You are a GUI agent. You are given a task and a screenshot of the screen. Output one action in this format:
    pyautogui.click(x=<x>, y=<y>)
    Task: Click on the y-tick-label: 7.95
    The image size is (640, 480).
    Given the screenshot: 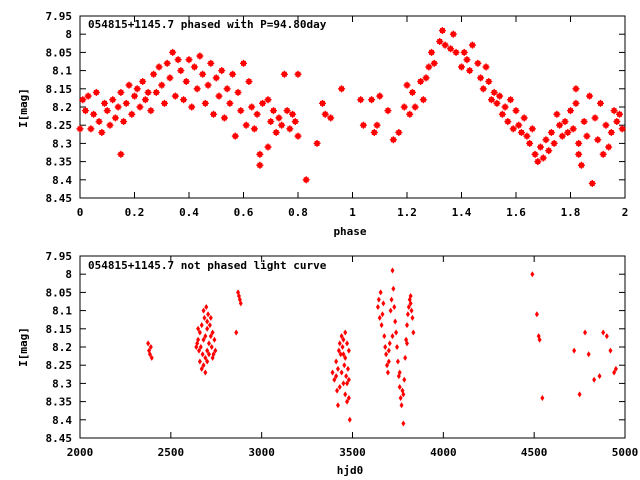 What is the action you would take?
    pyautogui.click(x=59, y=256)
    